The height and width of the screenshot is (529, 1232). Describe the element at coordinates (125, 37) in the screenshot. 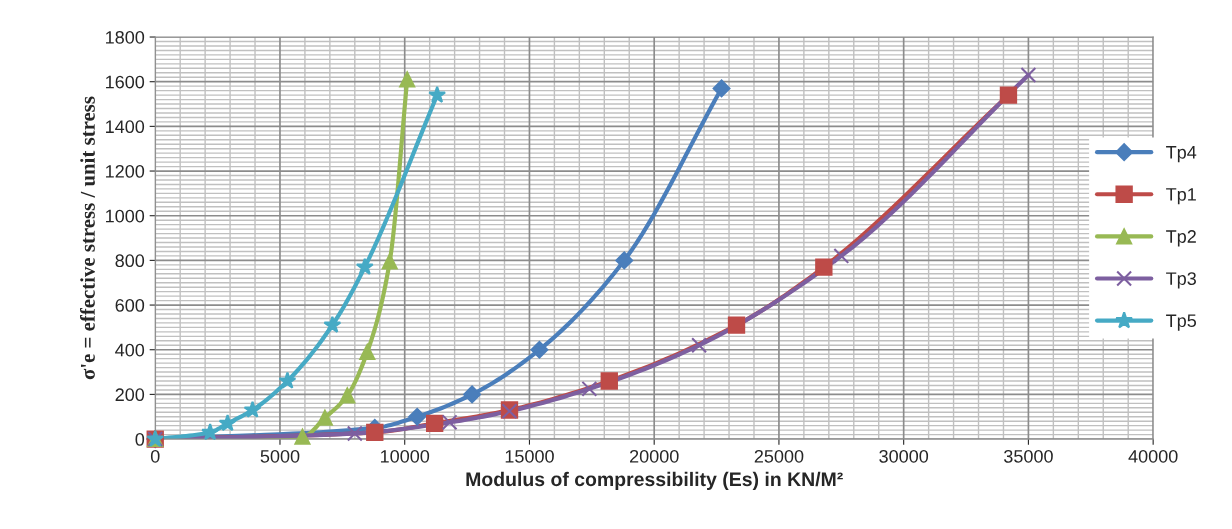

I see `y-tick-label: 1800` at that location.